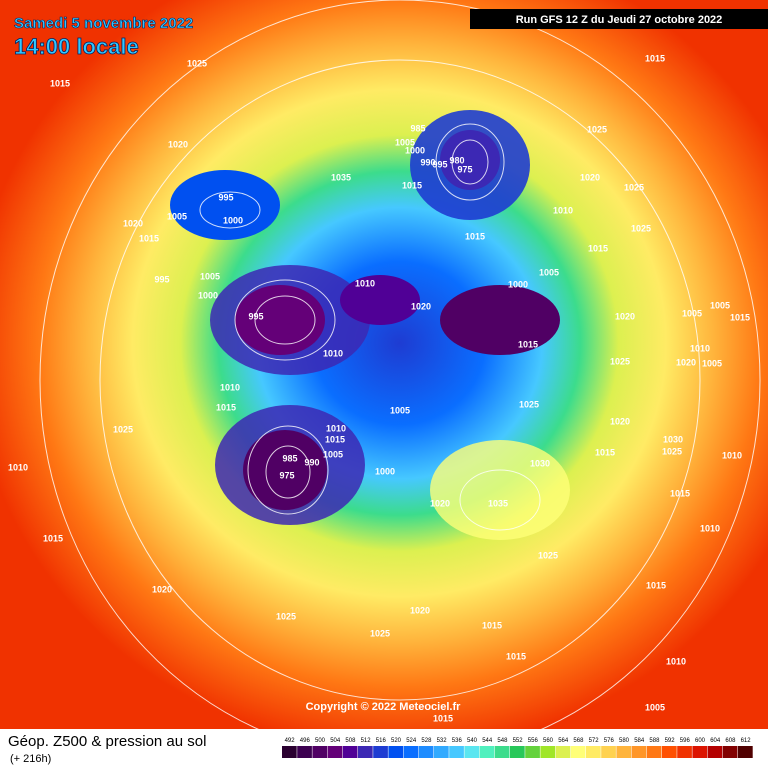 This screenshot has height=773, width=768. Describe the element at coordinates (487, 741) in the screenshot. I see `scale-label: 544` at that location.